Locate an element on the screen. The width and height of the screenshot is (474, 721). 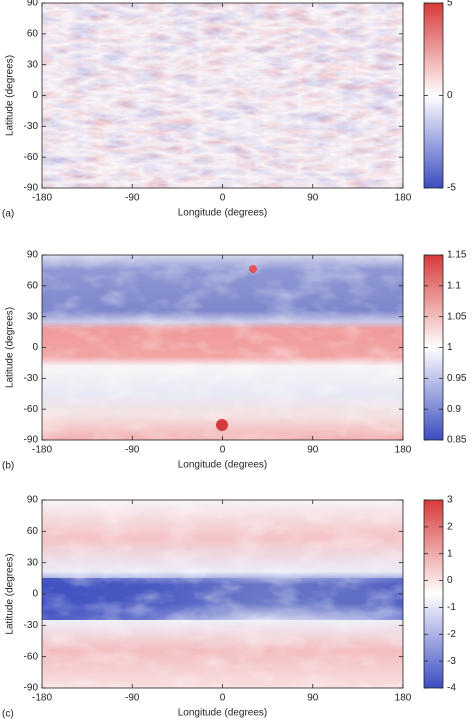
colorbar-frame is located at coordinates (433, 594).